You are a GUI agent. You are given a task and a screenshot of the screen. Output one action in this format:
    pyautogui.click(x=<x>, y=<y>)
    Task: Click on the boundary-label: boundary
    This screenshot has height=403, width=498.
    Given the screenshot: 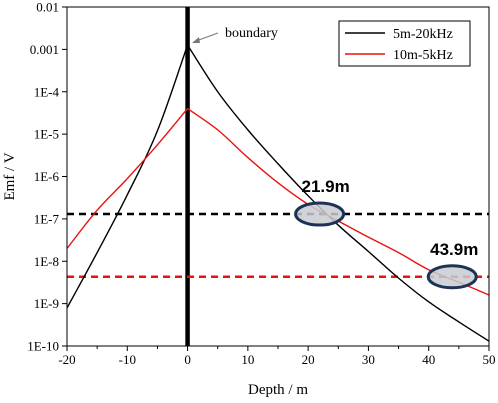 What is the action you would take?
    pyautogui.click(x=251, y=33)
    